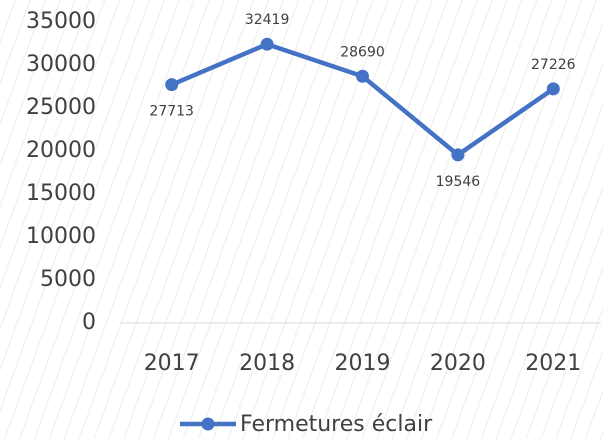 This screenshot has height=439, width=603. Describe the element at coordinates (553, 363) in the screenshot. I see `x-tick-label: 2021` at that location.